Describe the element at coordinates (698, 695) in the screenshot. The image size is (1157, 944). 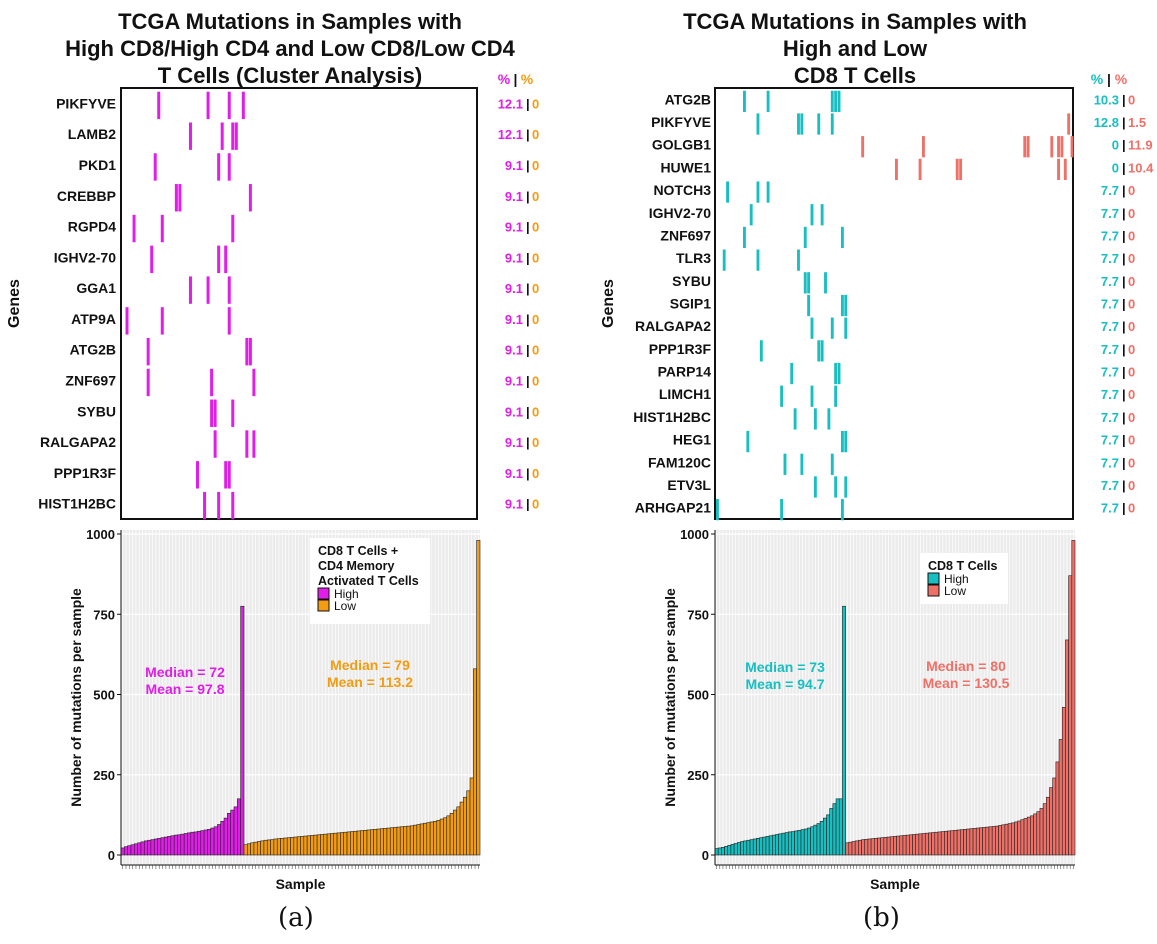
I see `panel-b-ytick-label: 500` at that location.